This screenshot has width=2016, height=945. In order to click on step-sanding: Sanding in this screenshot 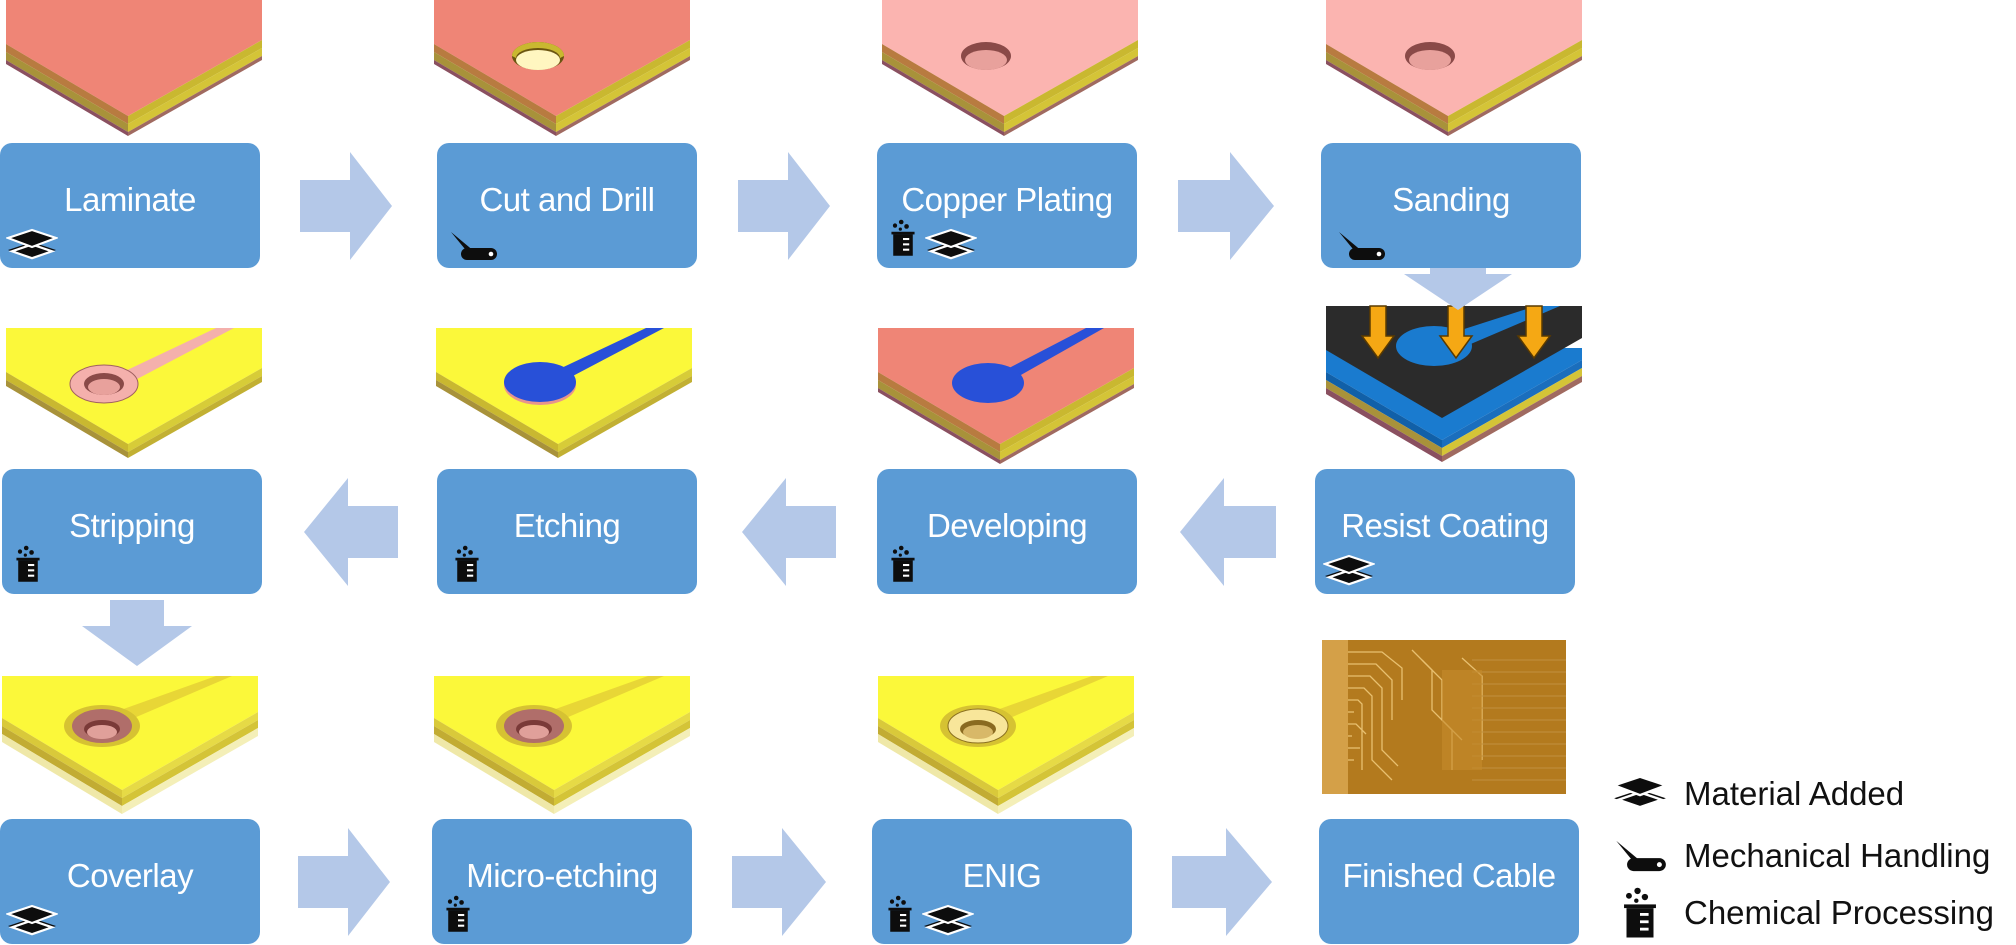, I will do `click(1451, 205)`.